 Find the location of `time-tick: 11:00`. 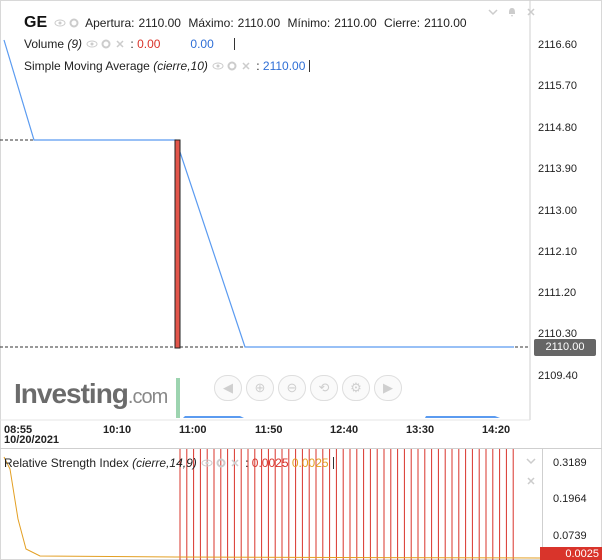

time-tick: 11:00 is located at coordinates (193, 430).